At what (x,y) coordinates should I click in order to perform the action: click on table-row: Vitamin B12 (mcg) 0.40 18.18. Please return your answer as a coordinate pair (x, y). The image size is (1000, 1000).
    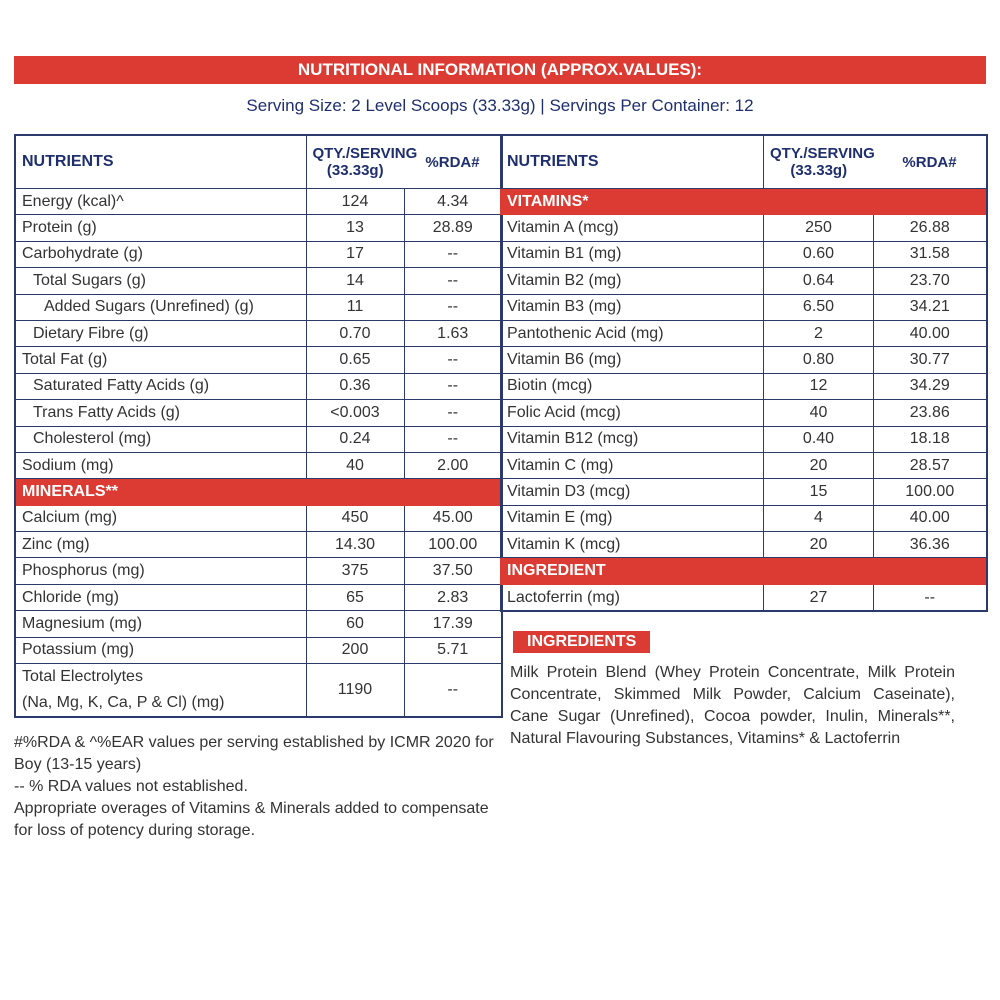
    Looking at the image, I should click on (743, 439).